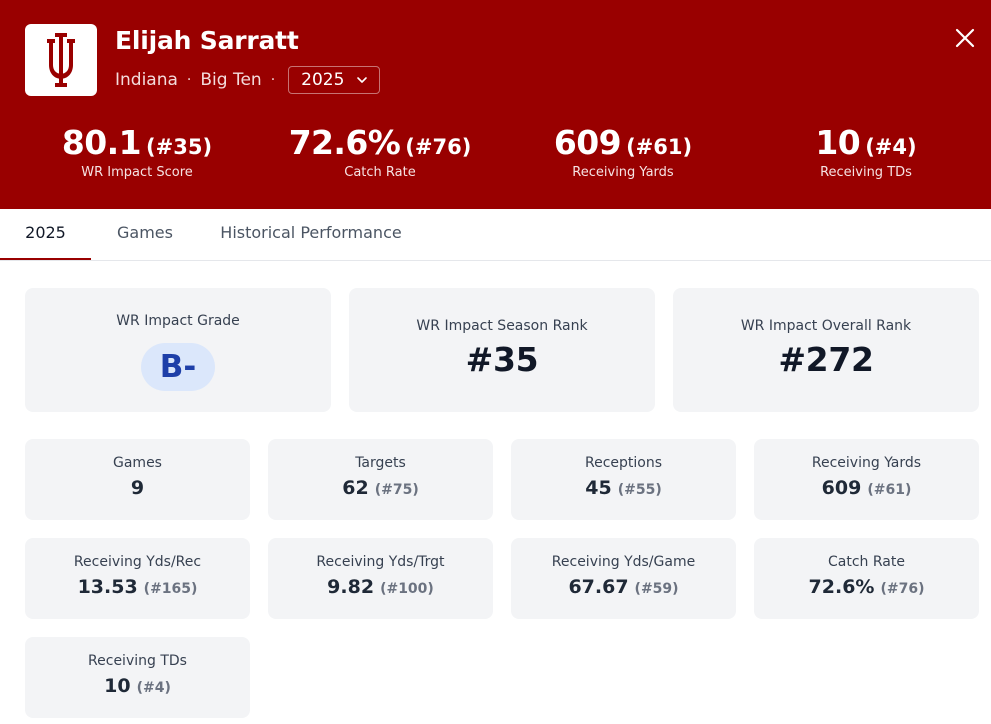  What do you see at coordinates (145, 232) in the screenshot?
I see `tab-games: Games` at bounding box center [145, 232].